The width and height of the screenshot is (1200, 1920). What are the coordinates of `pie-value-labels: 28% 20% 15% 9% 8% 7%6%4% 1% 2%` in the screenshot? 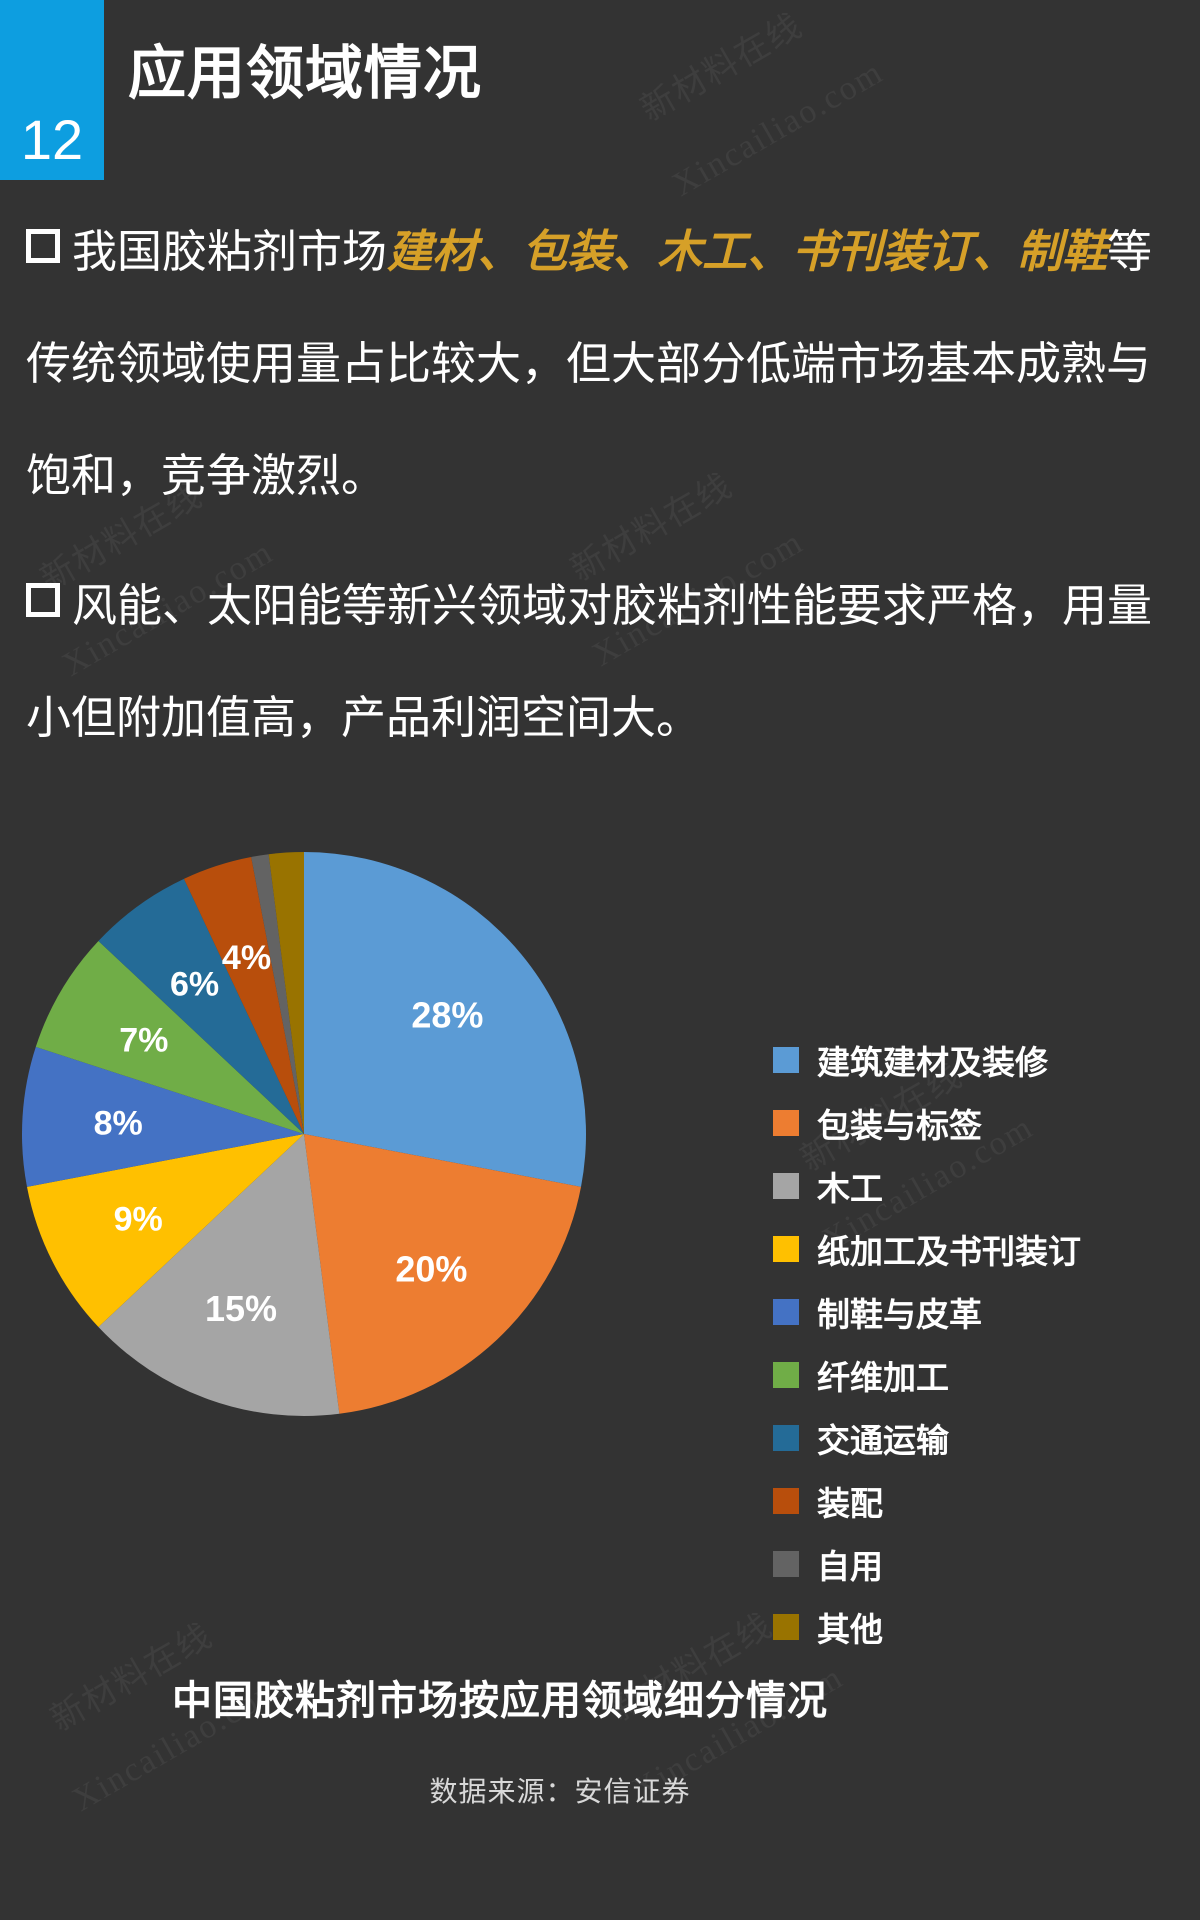 It's located at (289, 1064).